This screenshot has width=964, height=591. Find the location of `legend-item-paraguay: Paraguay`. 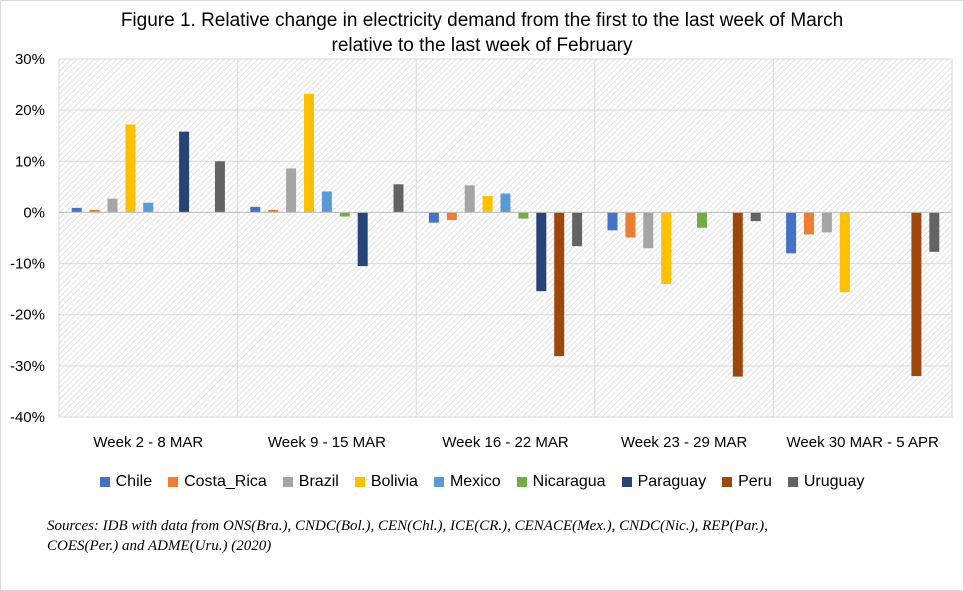

legend-item-paraguay: Paraguay is located at coordinates (664, 482).